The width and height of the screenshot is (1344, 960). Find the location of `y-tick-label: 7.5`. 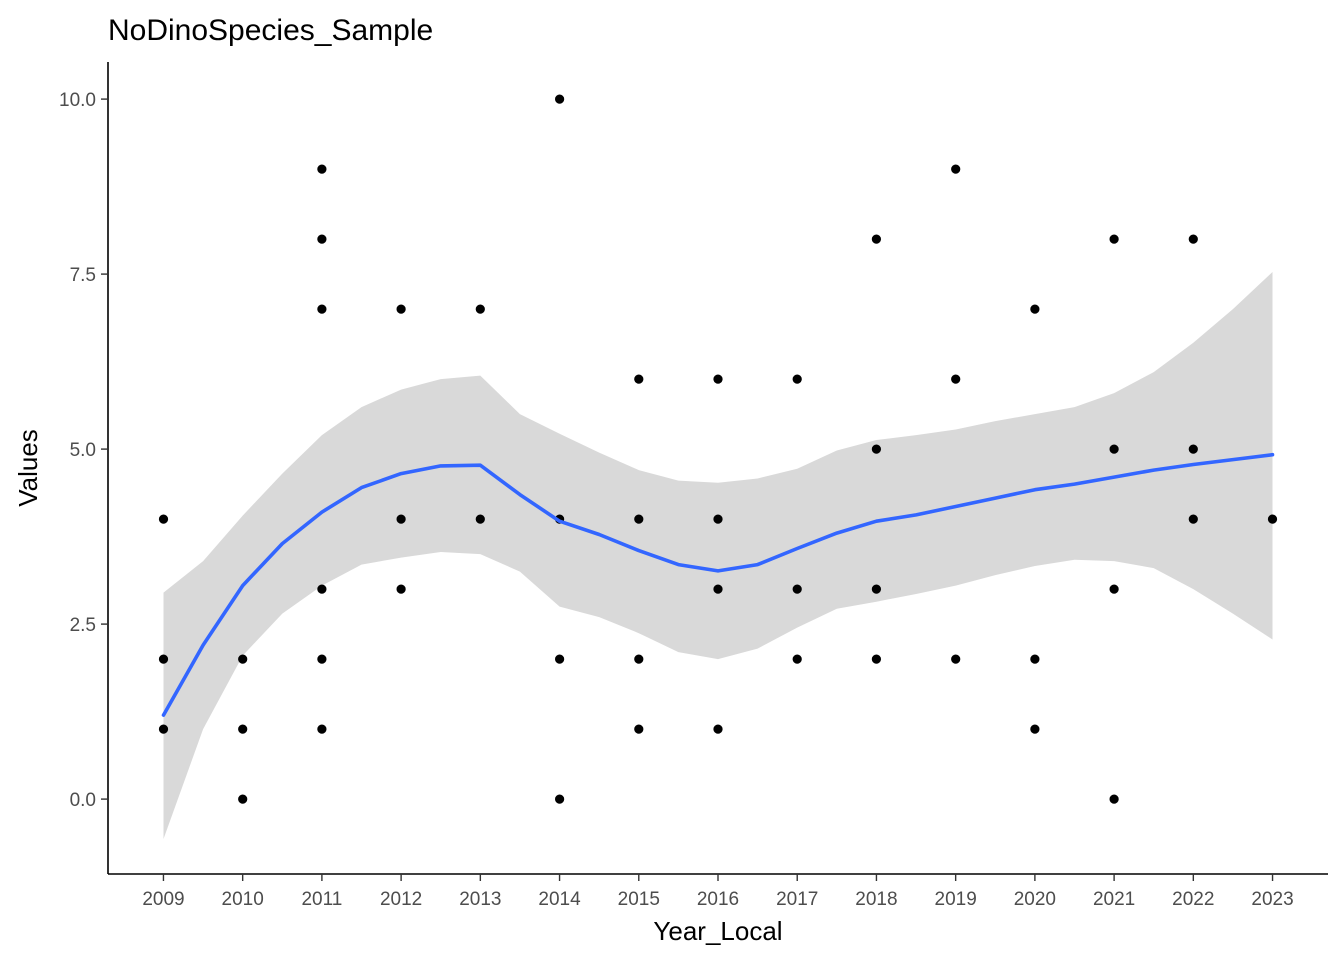

y-tick-label: 7.5 is located at coordinates (83, 275).